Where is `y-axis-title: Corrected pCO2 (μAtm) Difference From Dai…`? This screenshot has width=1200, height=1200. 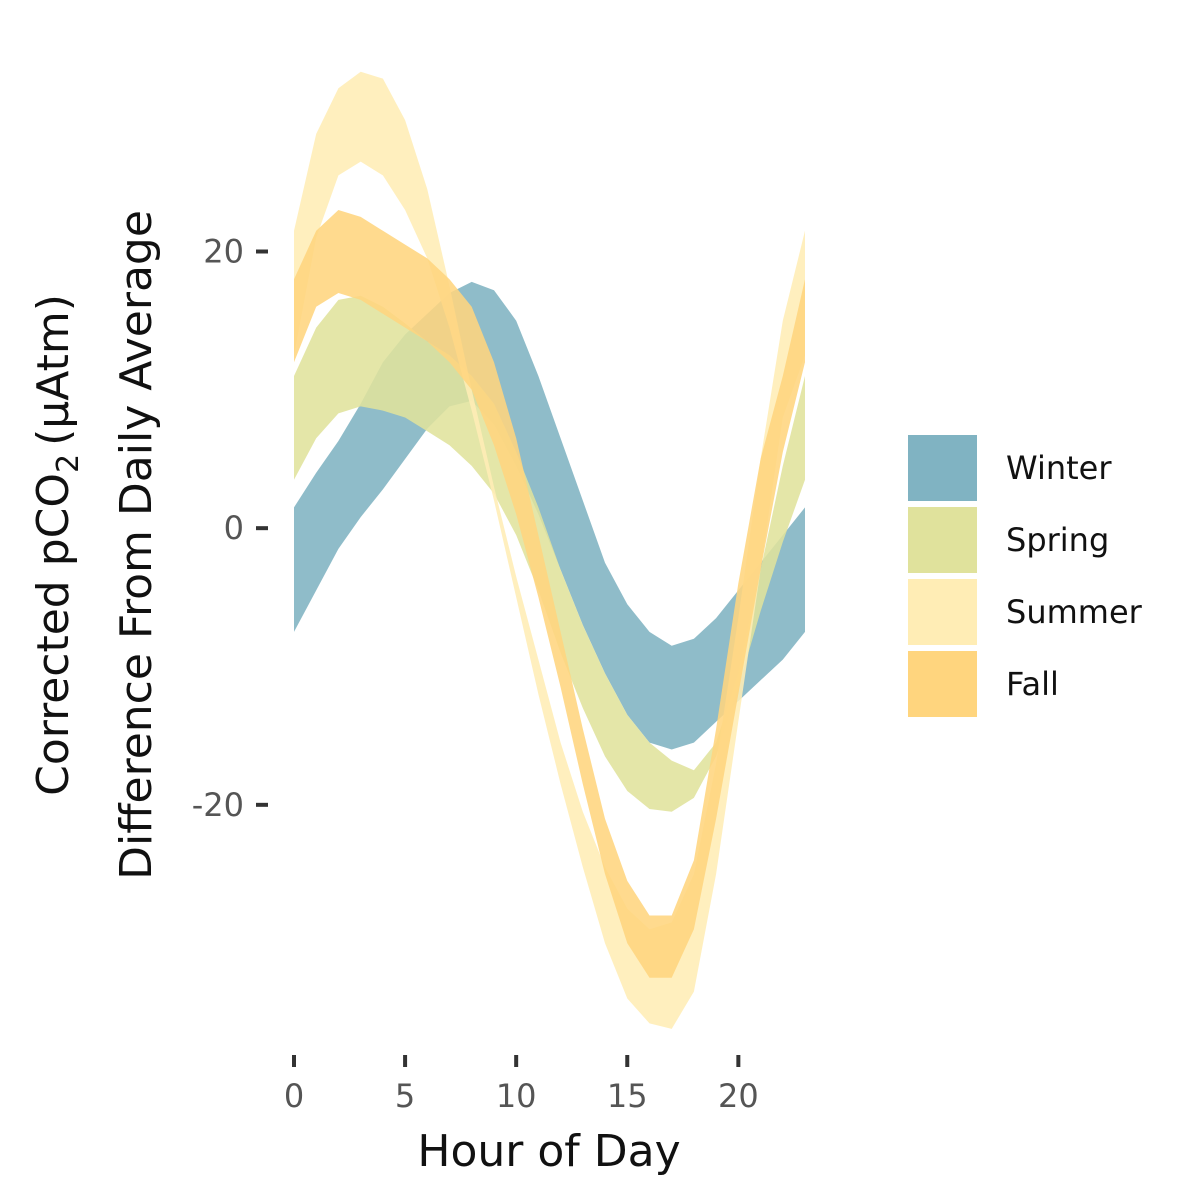 y-axis-title: Corrected pCO2 (μAtm) Difference From Dai… is located at coordinates (95, 545).